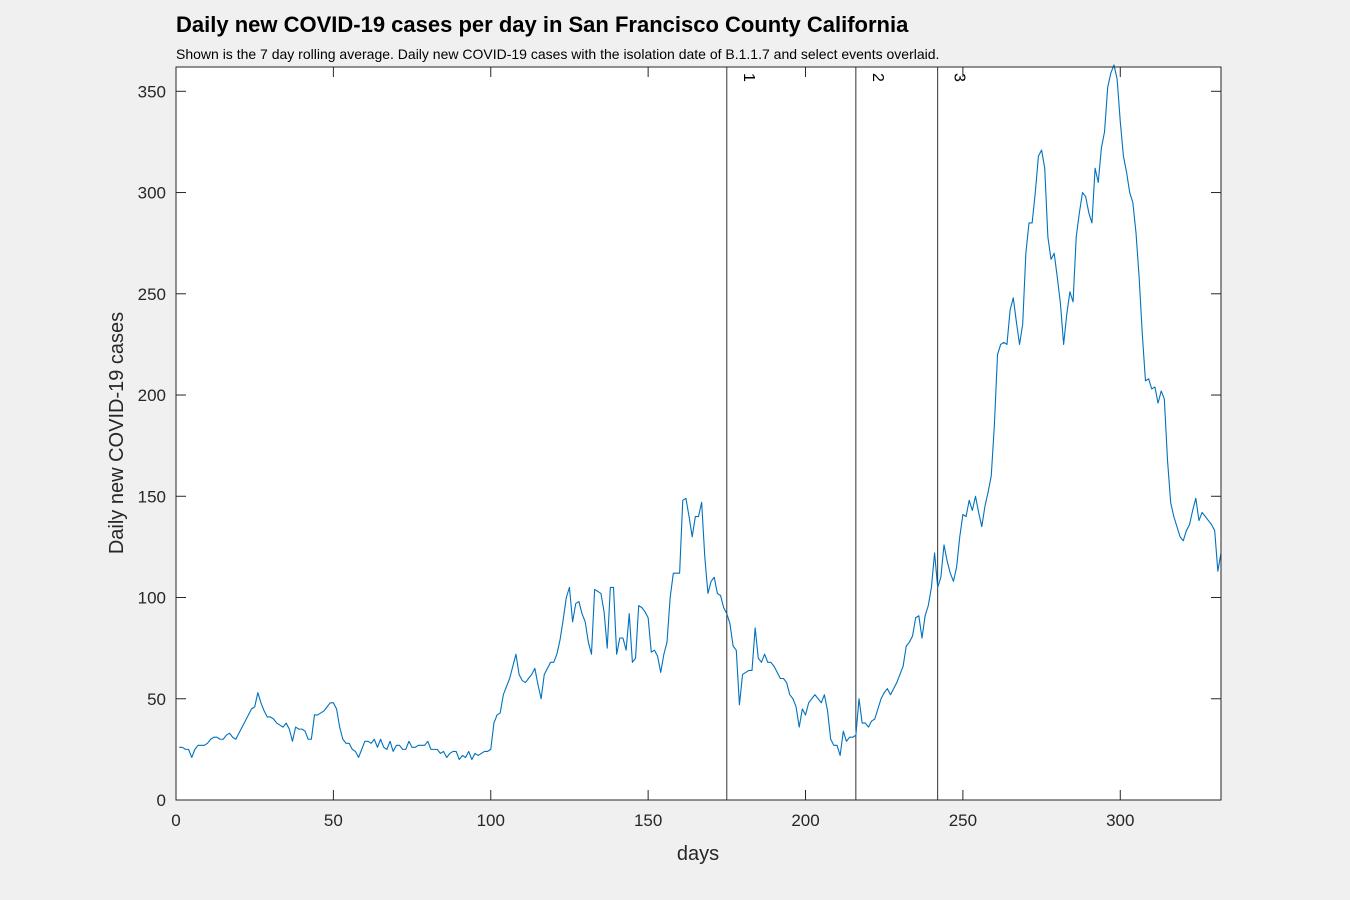 This screenshot has height=900, width=1350. What do you see at coordinates (877, 77) in the screenshot?
I see `event-label-2: 2` at bounding box center [877, 77].